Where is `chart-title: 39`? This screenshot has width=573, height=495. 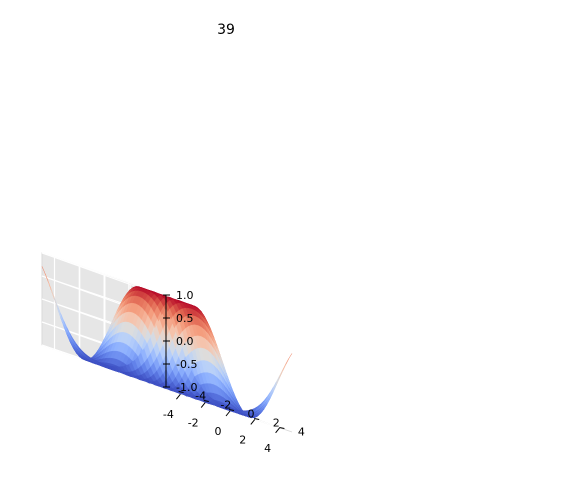
chart-title: 39 is located at coordinates (226, 30).